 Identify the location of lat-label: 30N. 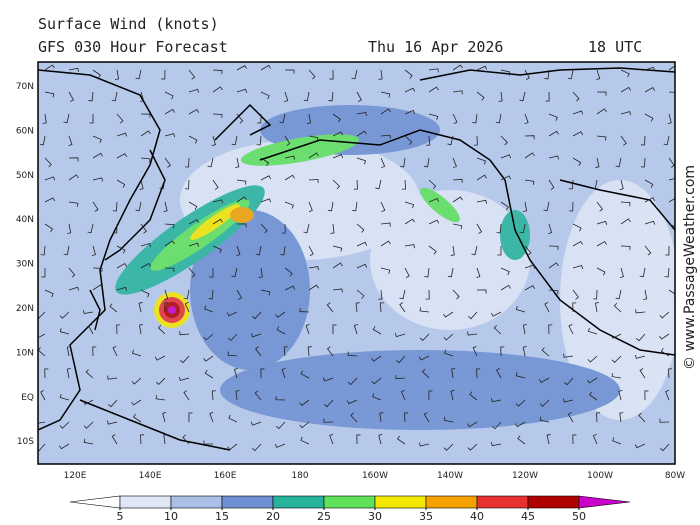
(25, 265).